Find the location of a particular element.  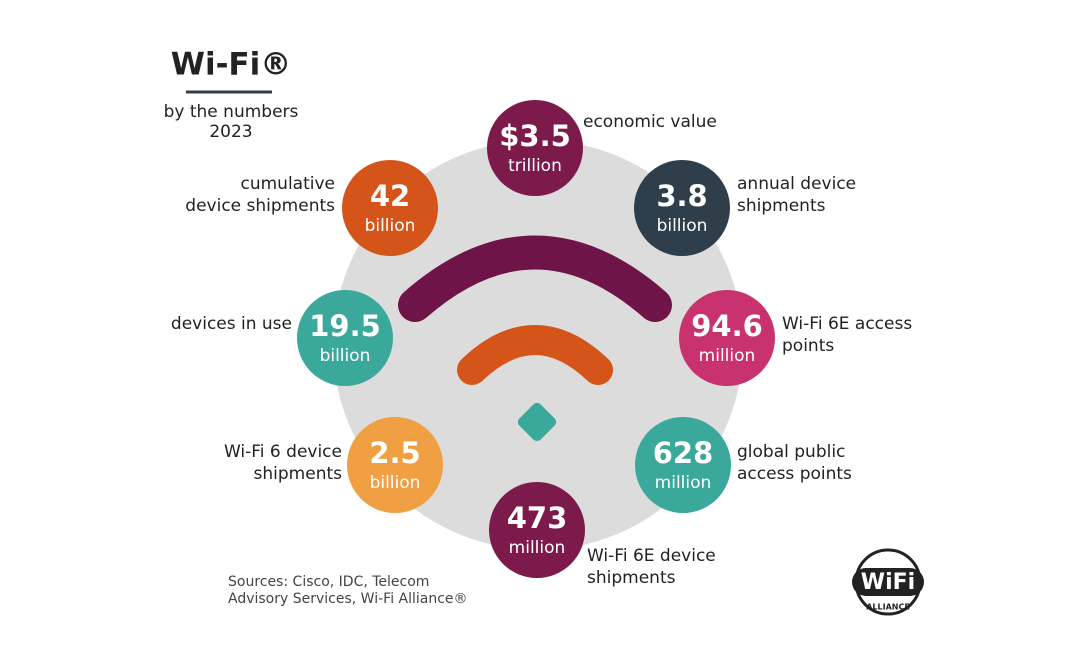

stat-label: cumulative is located at coordinates (287, 184).